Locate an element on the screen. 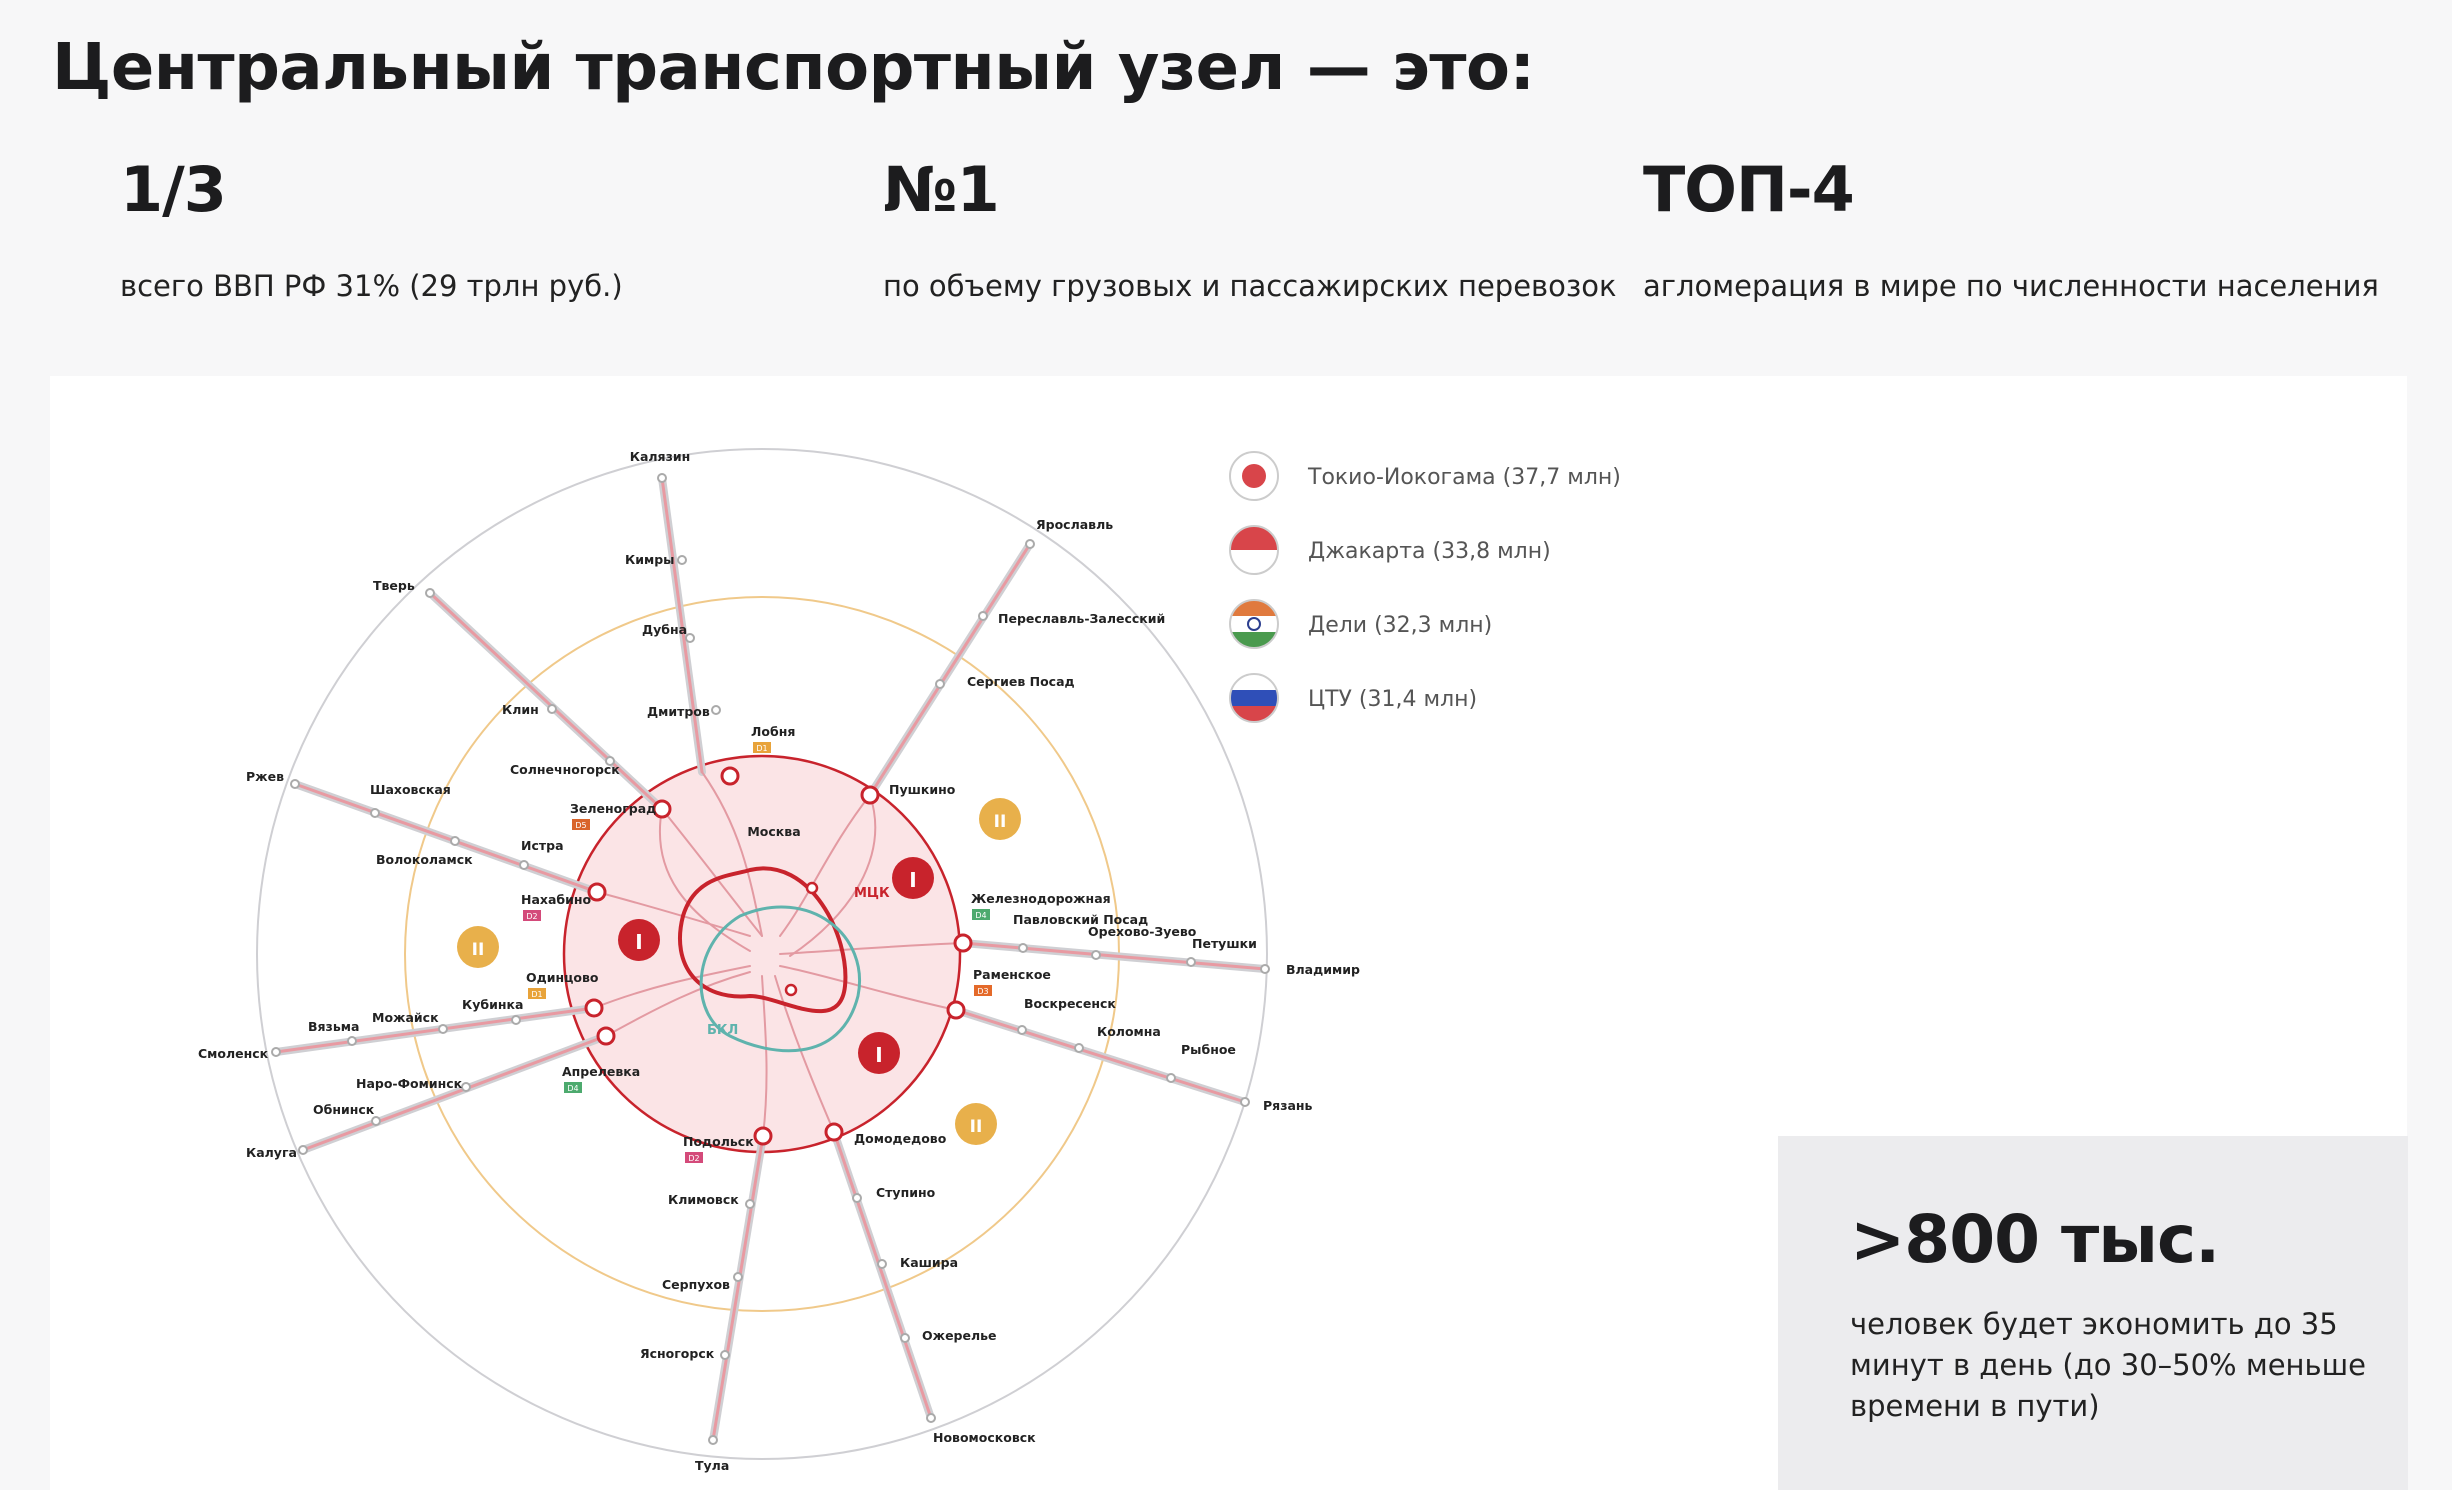 This screenshot has width=2452, height=1490. stat-description: всего ВВП РФ 31% (29 трлн руб.) is located at coordinates (371, 286).